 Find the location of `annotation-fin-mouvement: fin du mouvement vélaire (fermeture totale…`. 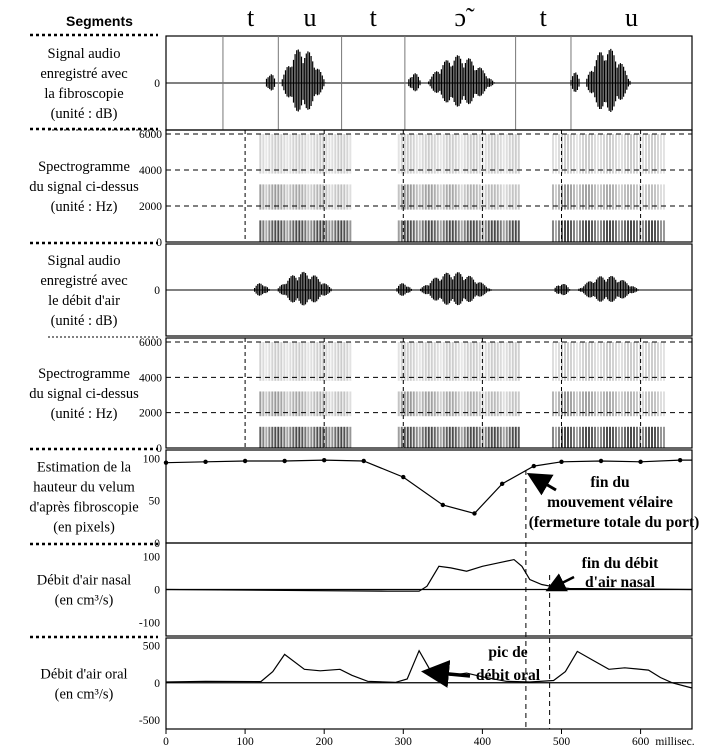

annotation-fin-mouvement: fin du mouvement vélaire (fermeture totale… is located at coordinates (612, 501).